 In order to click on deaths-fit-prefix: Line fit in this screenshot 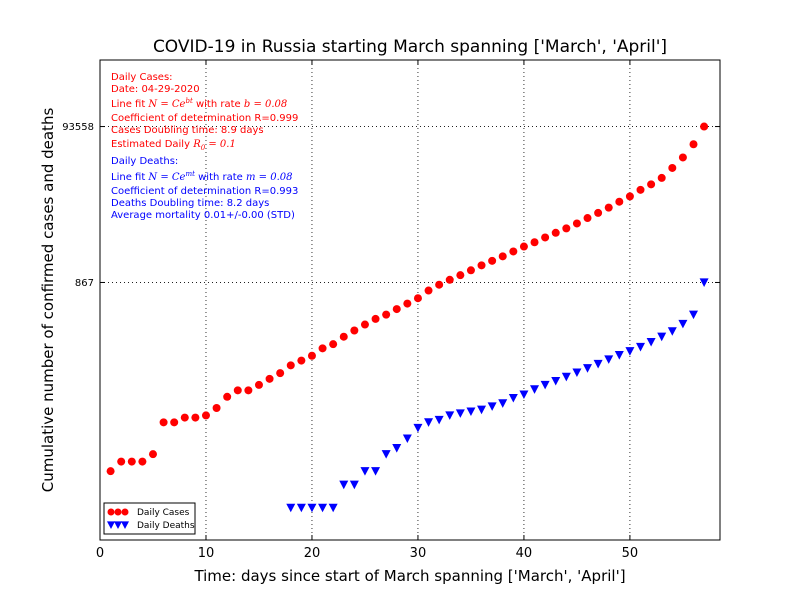, I will do `click(129, 177)`.